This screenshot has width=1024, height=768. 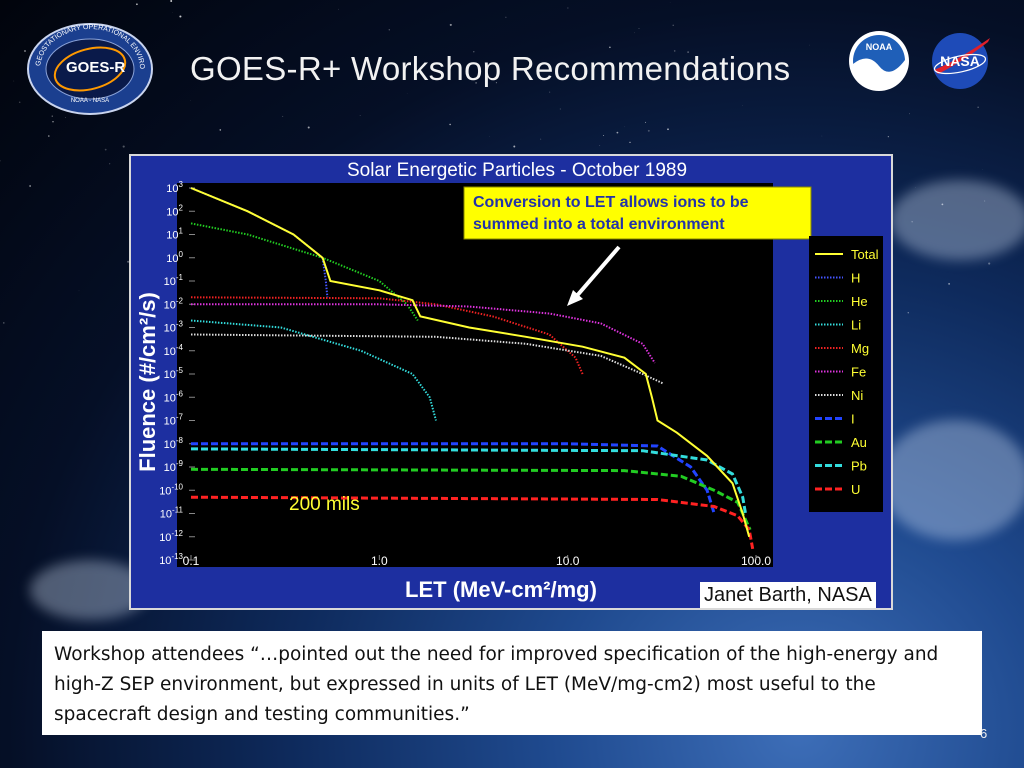 I want to click on x-axis-label: LET (MeV-cm²/mg), so click(x=501, y=589).